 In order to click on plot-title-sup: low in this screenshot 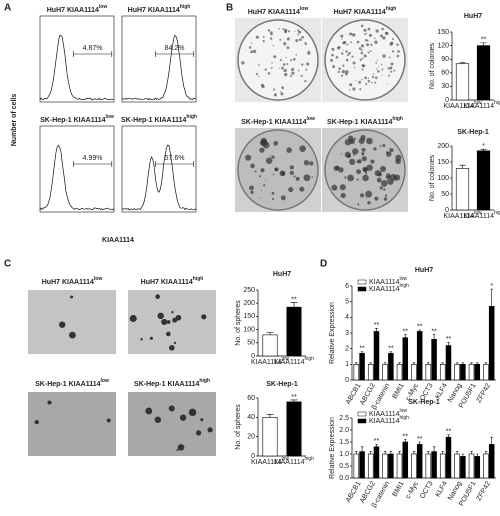, I will do `click(110, 117)`.